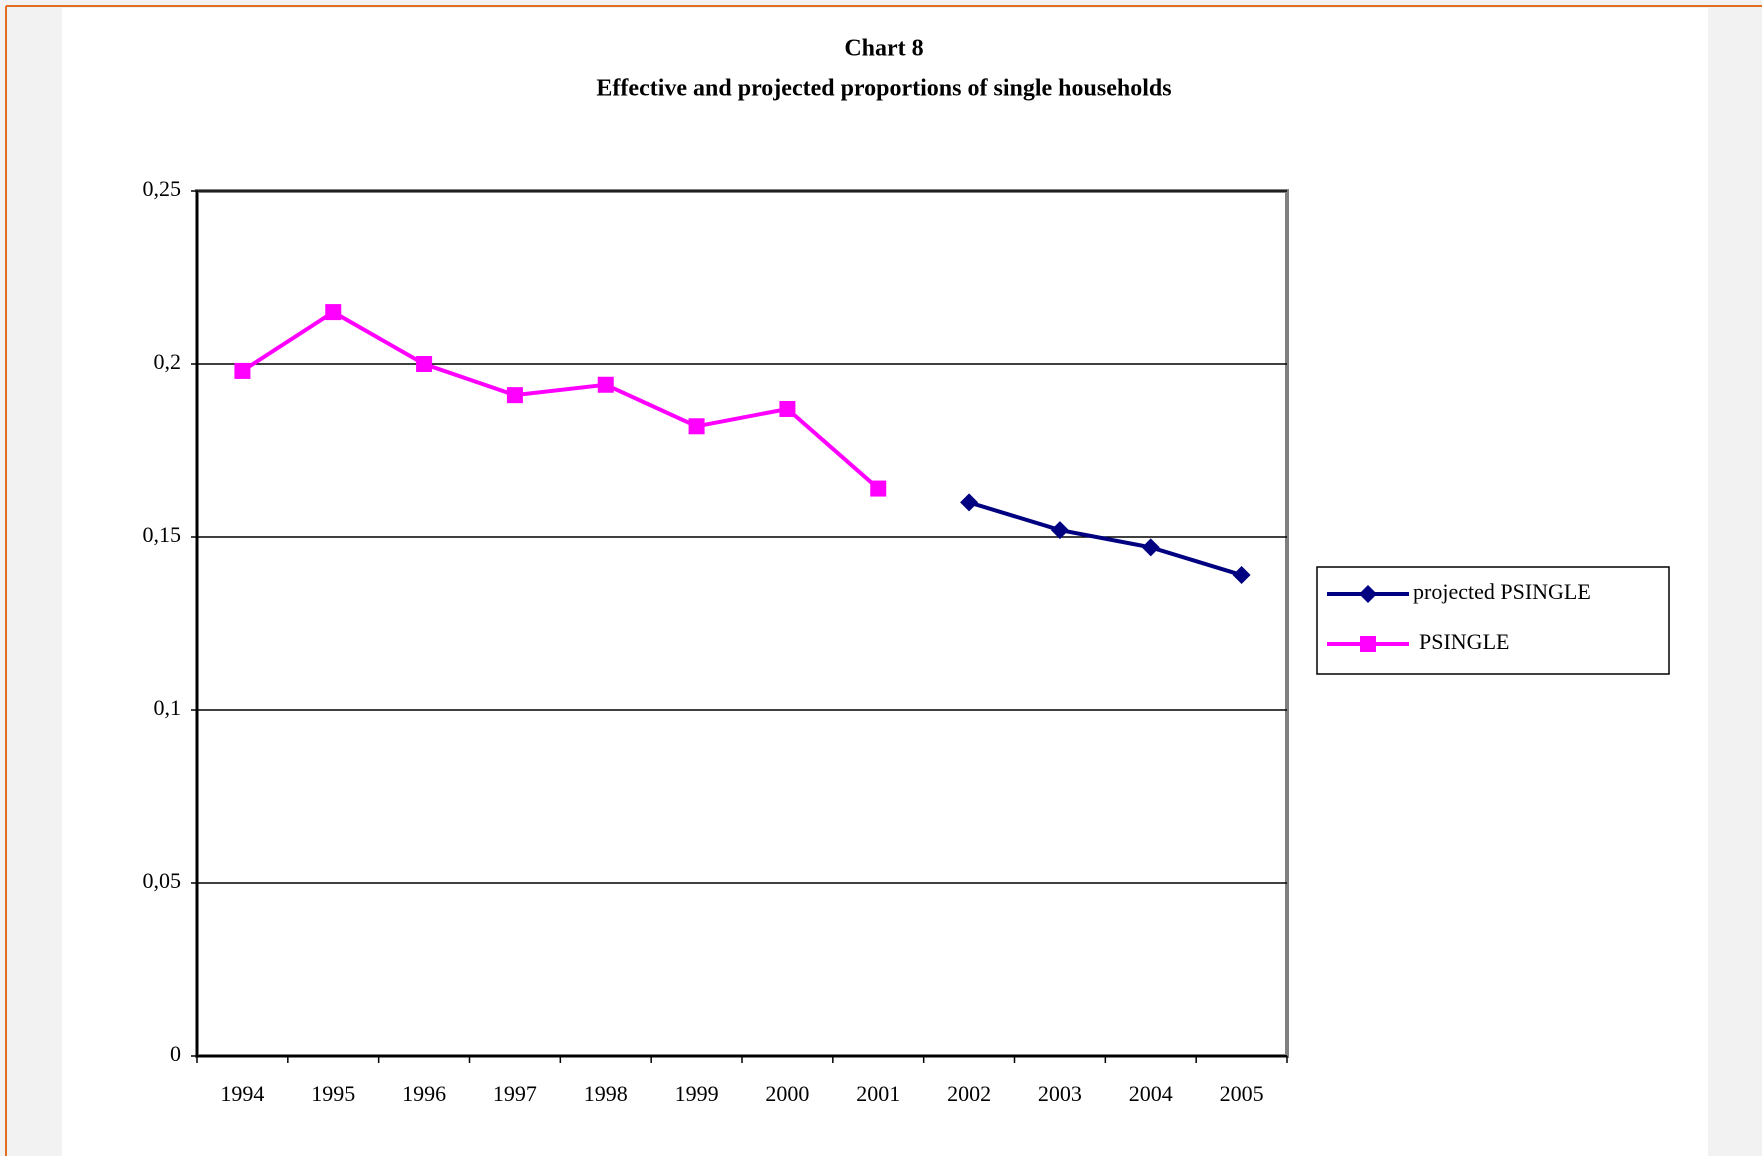 Image resolution: width=1762 pixels, height=1156 pixels. Describe the element at coordinates (1493, 620) in the screenshot. I see `legend-box` at that location.